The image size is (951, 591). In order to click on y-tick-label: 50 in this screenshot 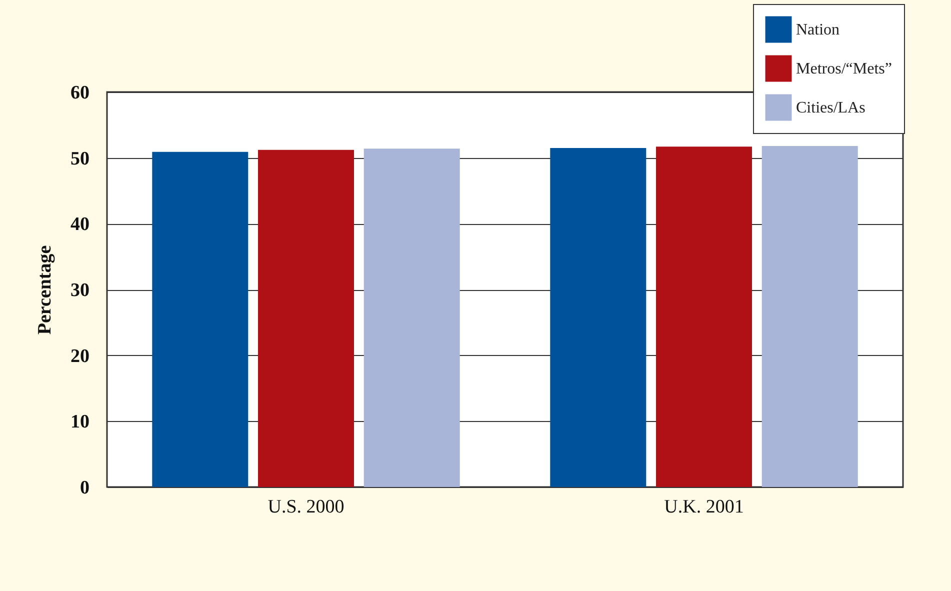, I will do `click(80, 159)`.